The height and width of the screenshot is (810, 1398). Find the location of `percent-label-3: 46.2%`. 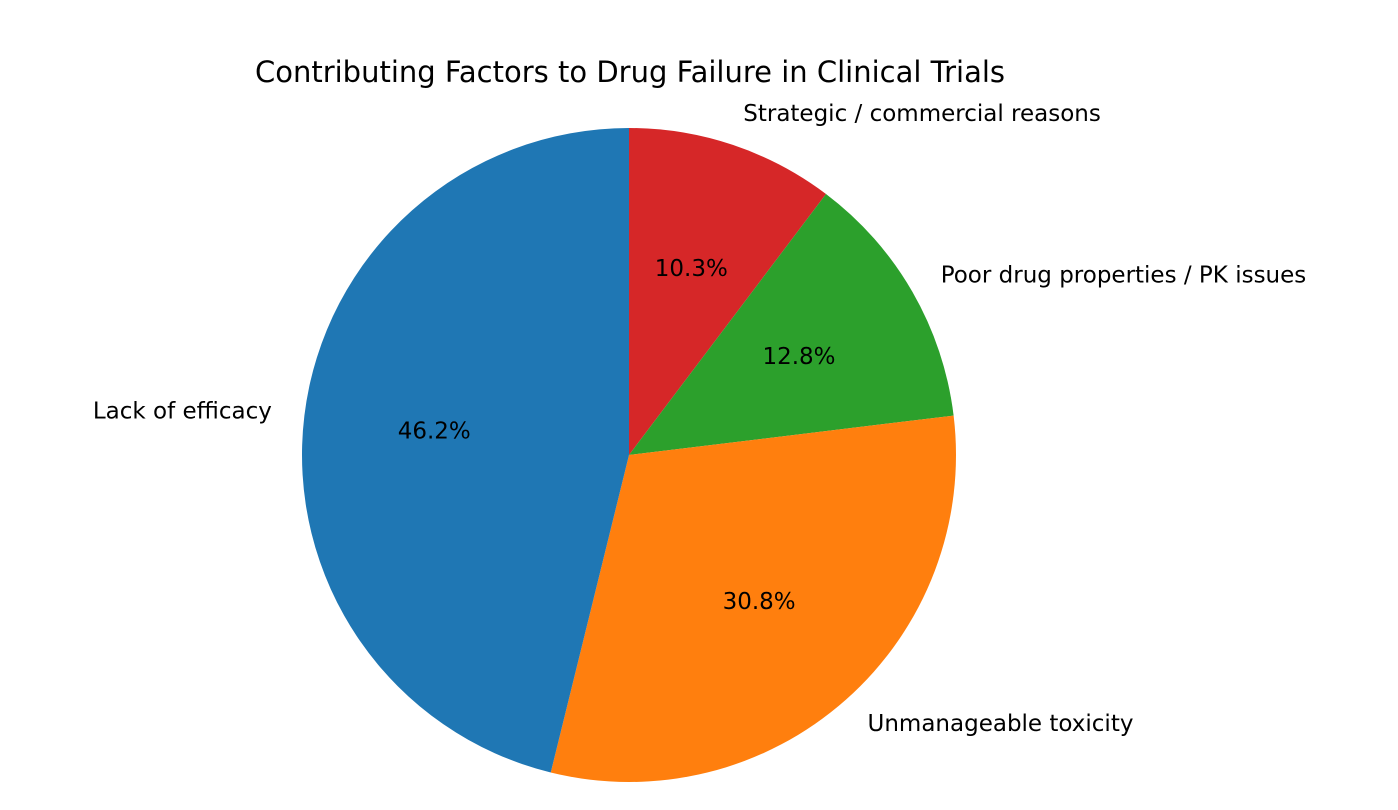

percent-label-3: 46.2% is located at coordinates (434, 431).